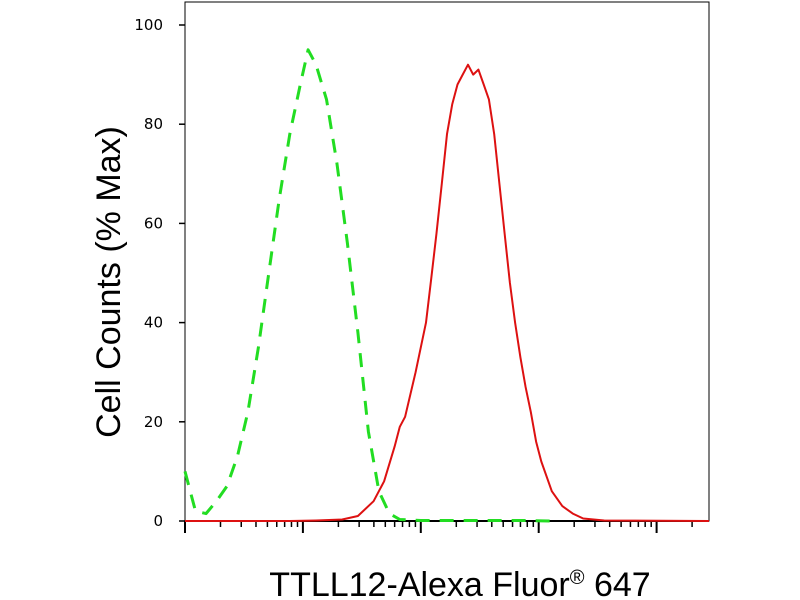 Image resolution: width=800 pixels, height=600 pixels. What do you see at coordinates (419, 583) in the screenshot?
I see `x-axis-label-main: TTLL12-Alexa Fluor` at bounding box center [419, 583].